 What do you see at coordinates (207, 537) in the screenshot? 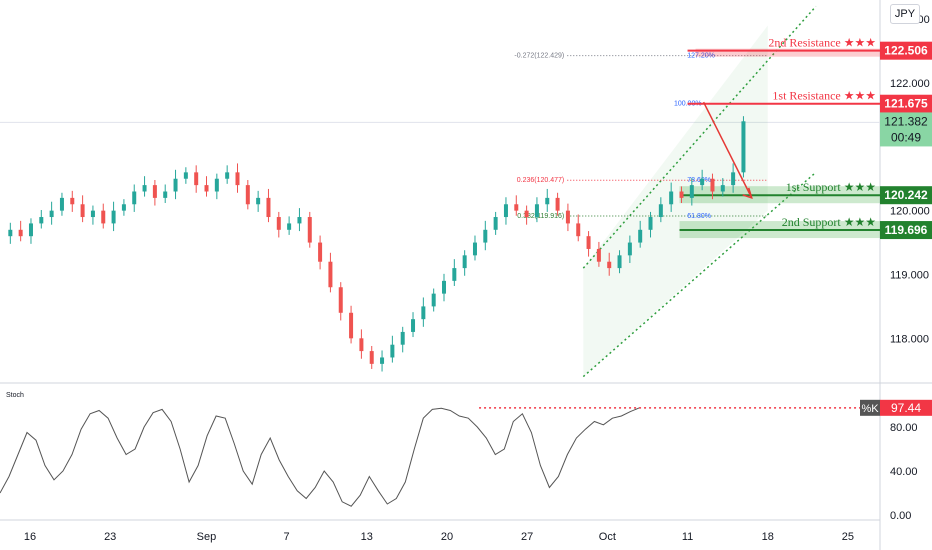
I see `time-tick-label: Sep` at bounding box center [207, 537].